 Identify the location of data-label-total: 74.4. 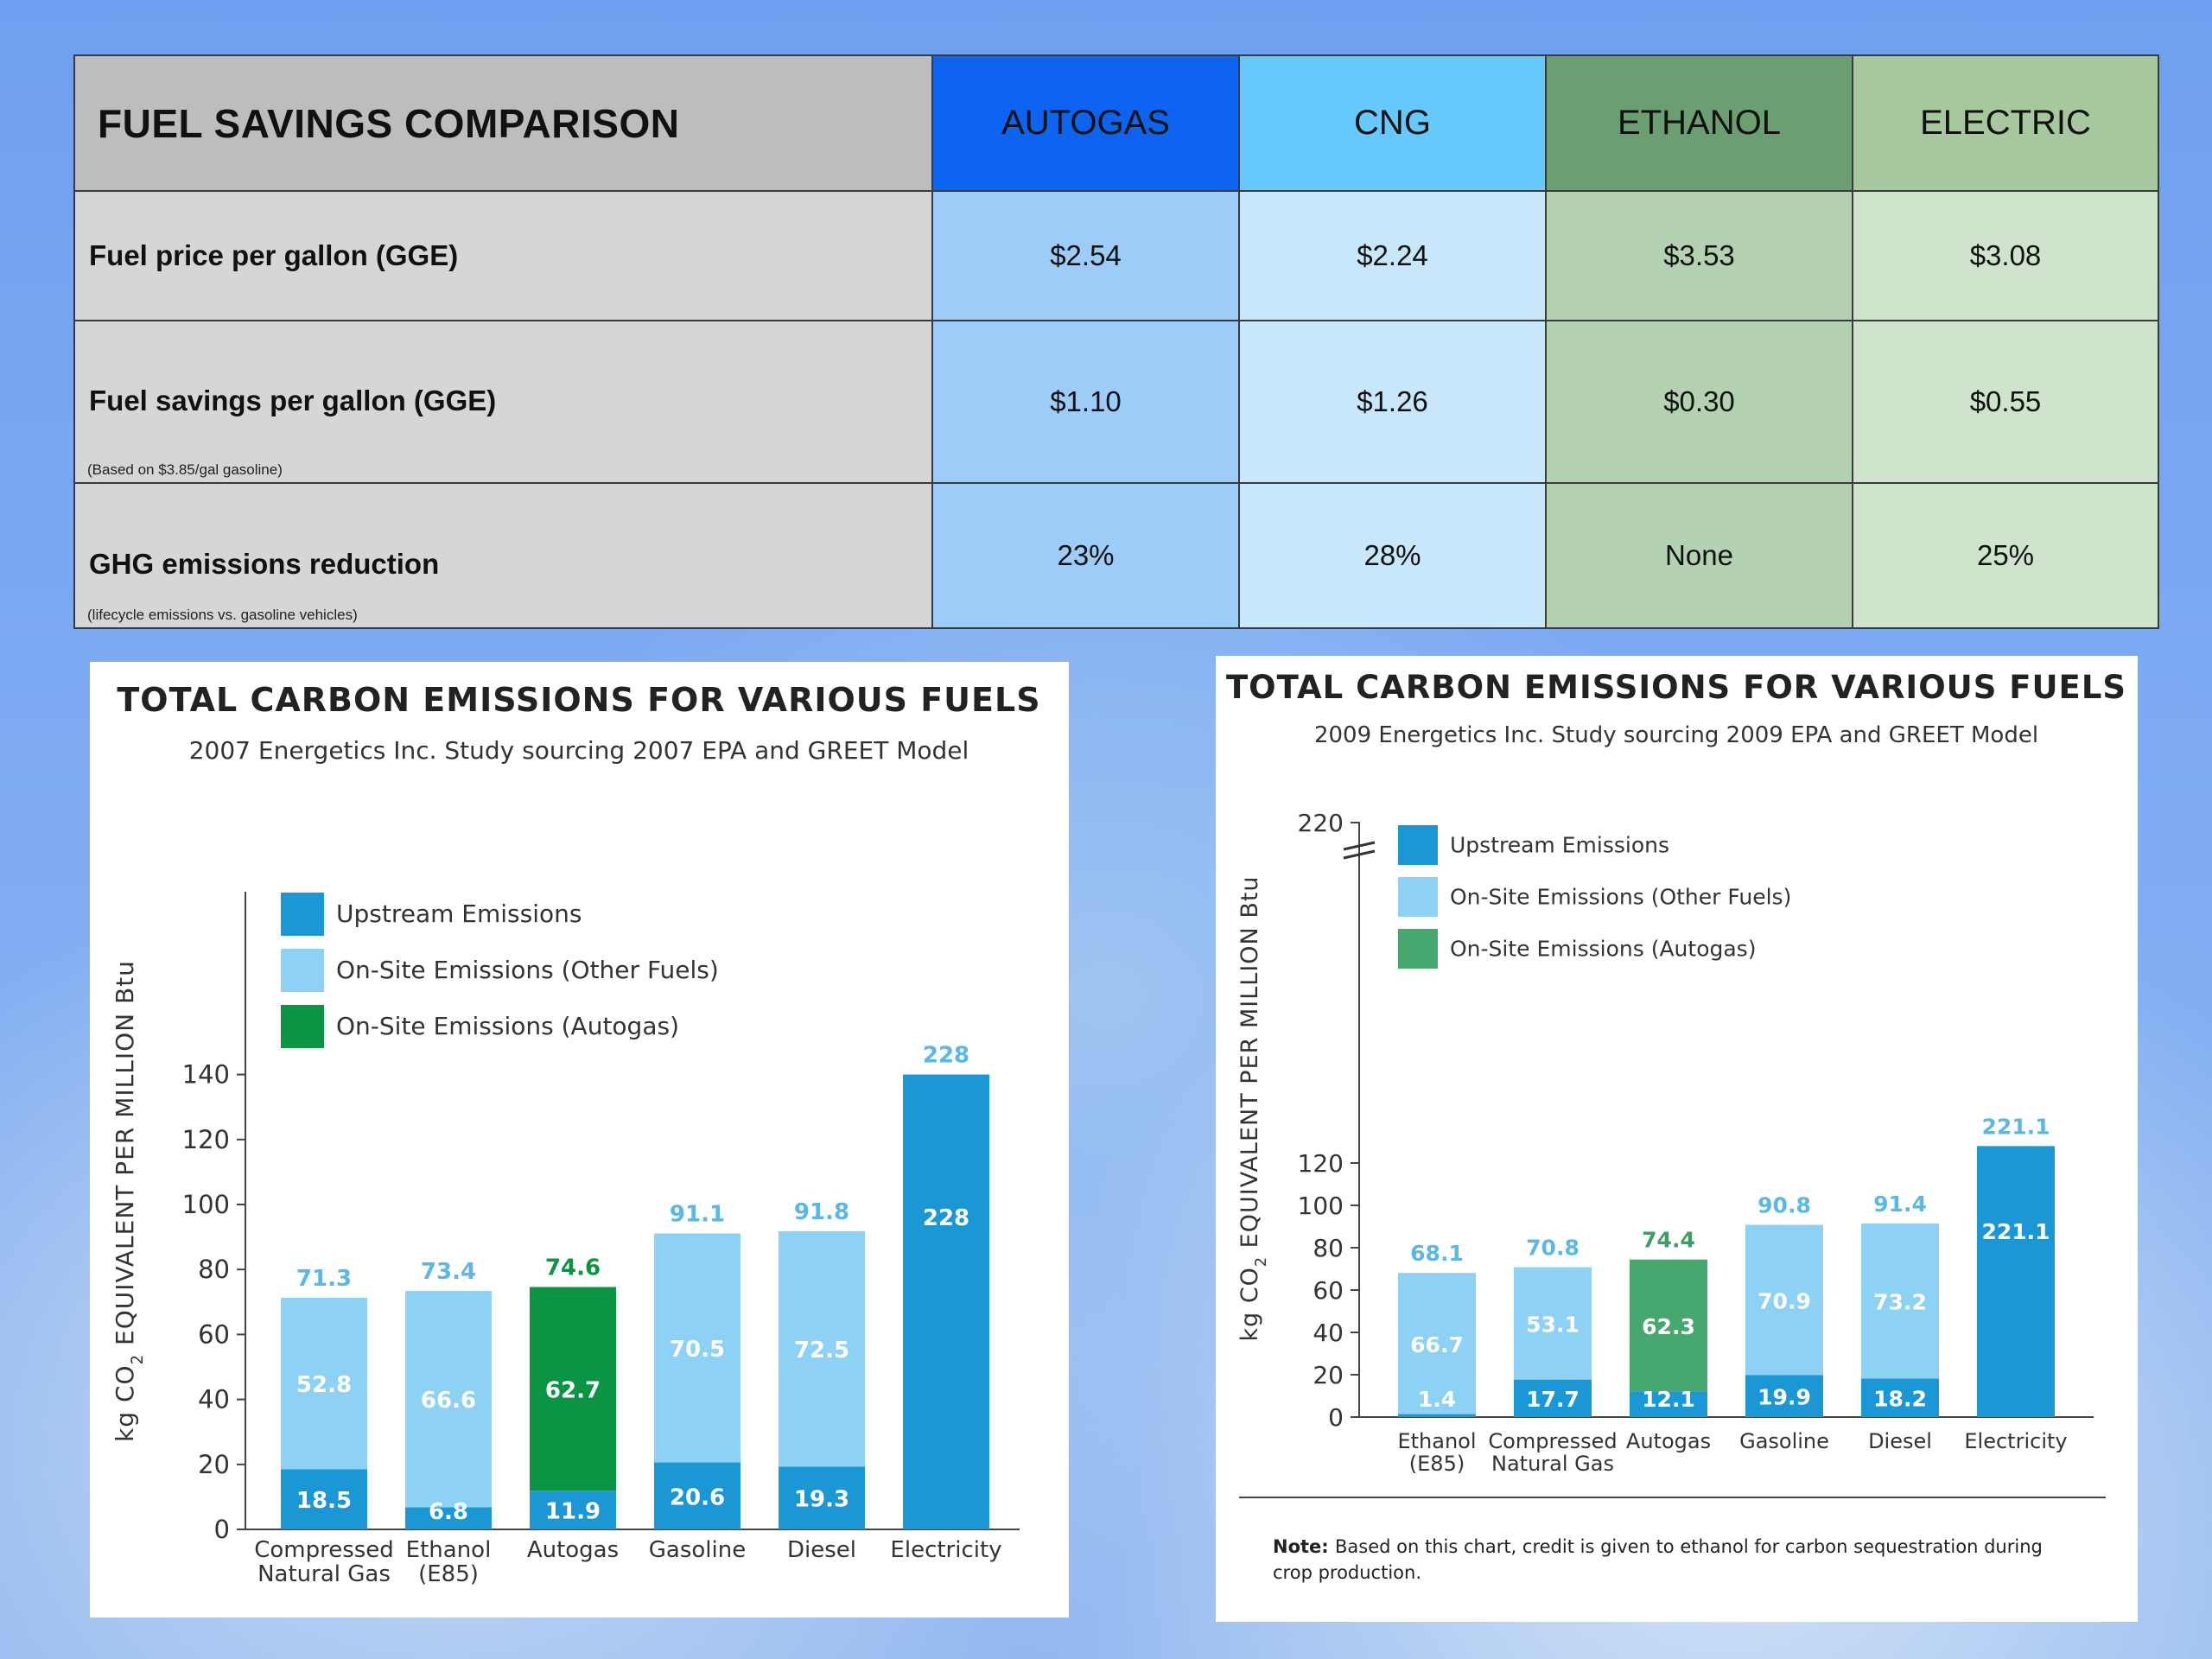
(1668, 1240).